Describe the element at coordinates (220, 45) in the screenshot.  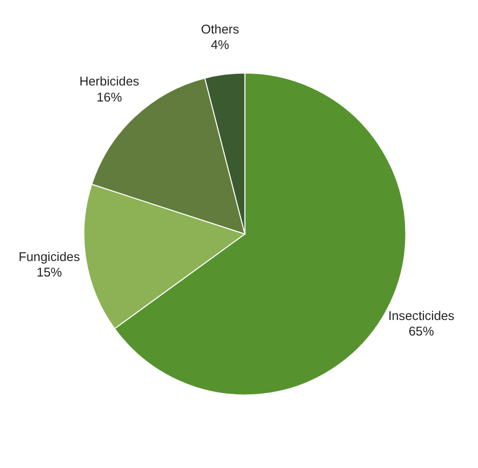
I see `data-label: 4%` at that location.